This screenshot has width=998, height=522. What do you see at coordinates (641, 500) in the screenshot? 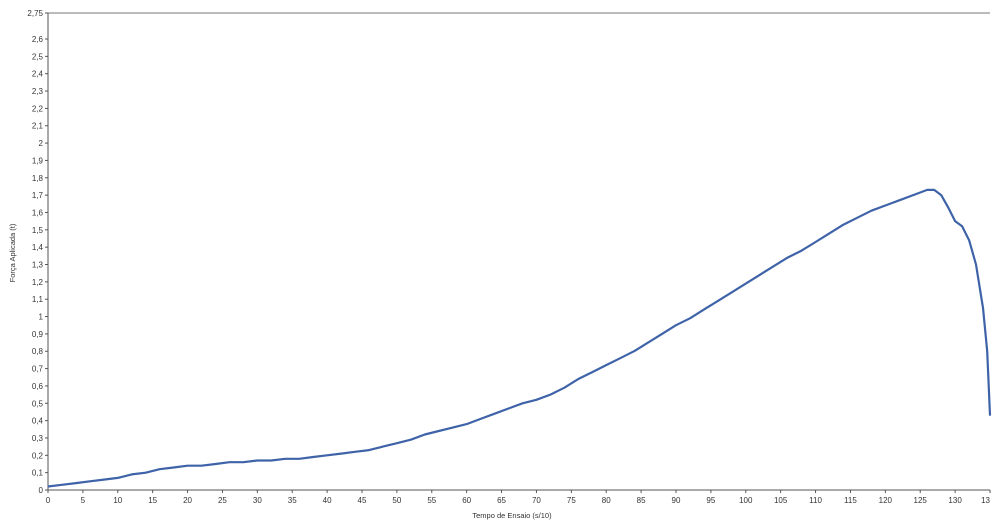
I see `x-tick-label: 85` at bounding box center [641, 500].